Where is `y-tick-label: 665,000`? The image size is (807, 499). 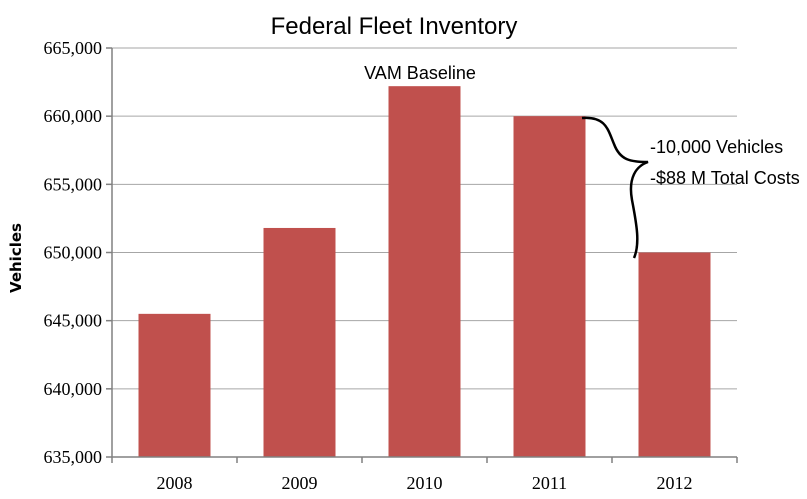 y-tick-label: 665,000 is located at coordinates (73, 48).